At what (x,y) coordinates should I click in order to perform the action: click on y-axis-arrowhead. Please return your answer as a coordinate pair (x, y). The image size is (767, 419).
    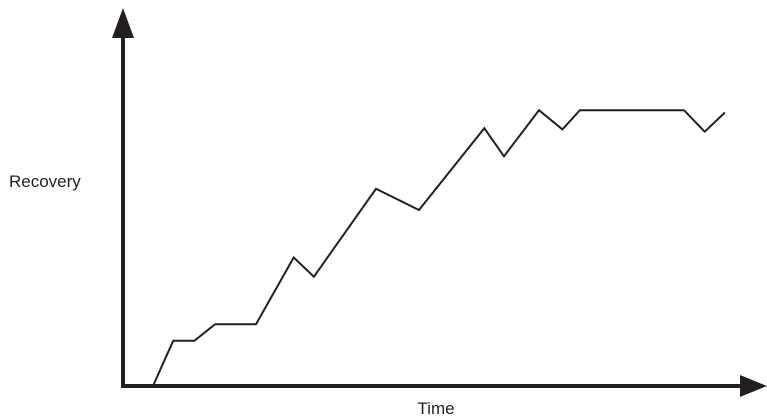
    Looking at the image, I should click on (123, 23).